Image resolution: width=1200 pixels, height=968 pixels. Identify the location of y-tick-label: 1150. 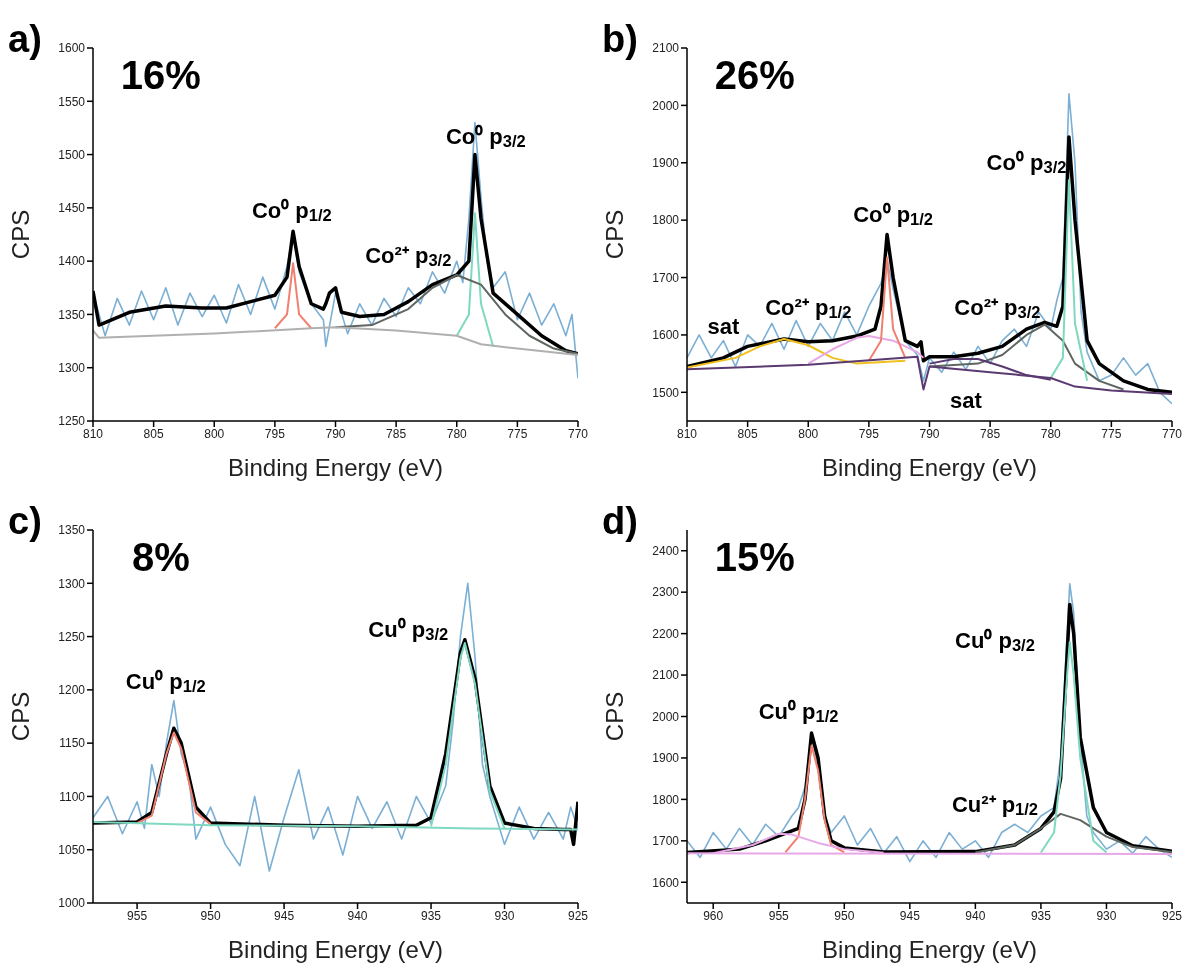
(72, 743).